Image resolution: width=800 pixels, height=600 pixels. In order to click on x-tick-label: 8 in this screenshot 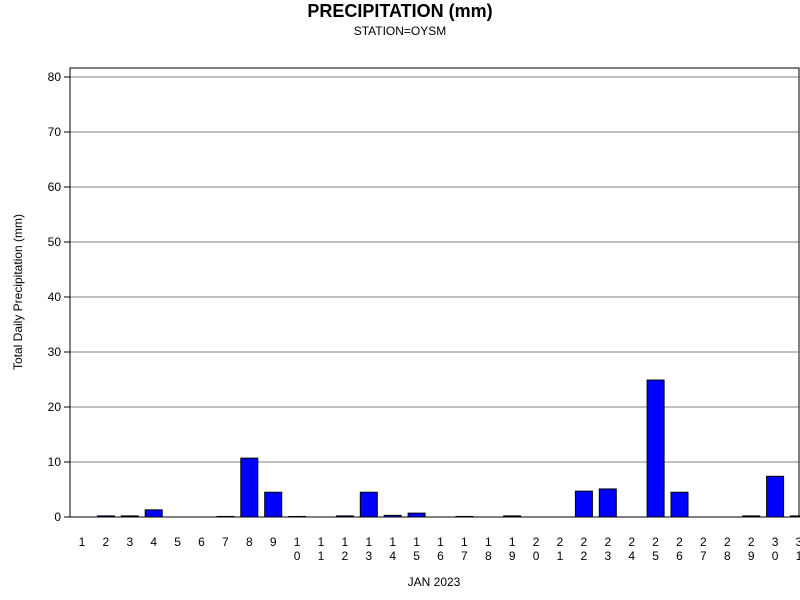, I will do `click(249, 542)`.